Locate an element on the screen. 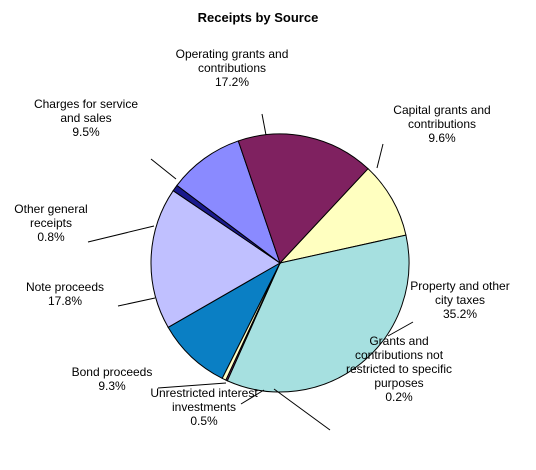 The height and width of the screenshot is (470, 536). slice-category-label: investments is located at coordinates (204, 407).